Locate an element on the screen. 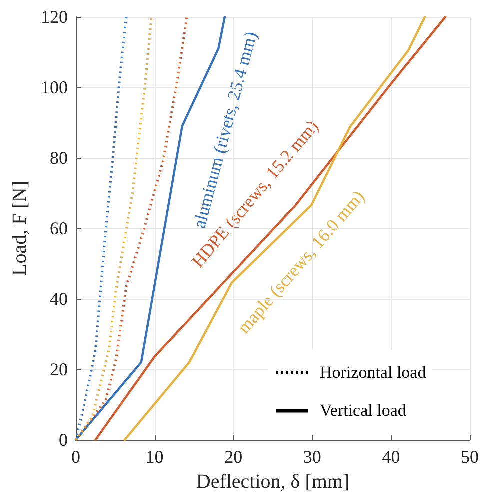 This screenshot has height=504, width=492. x-axis-title: Deflection, δ [mm] is located at coordinates (273, 482).